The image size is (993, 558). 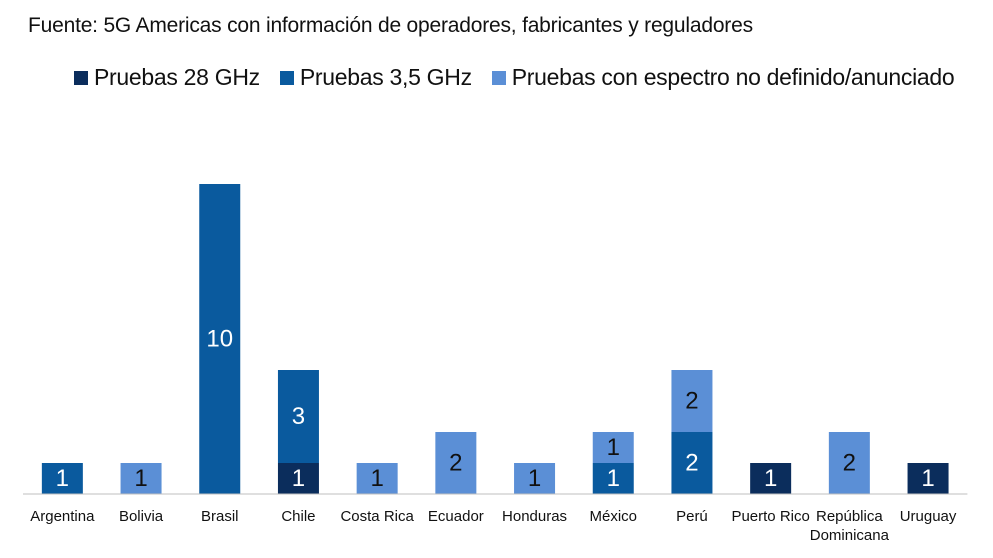 I want to click on bar-data-label: 10, so click(x=219, y=339).